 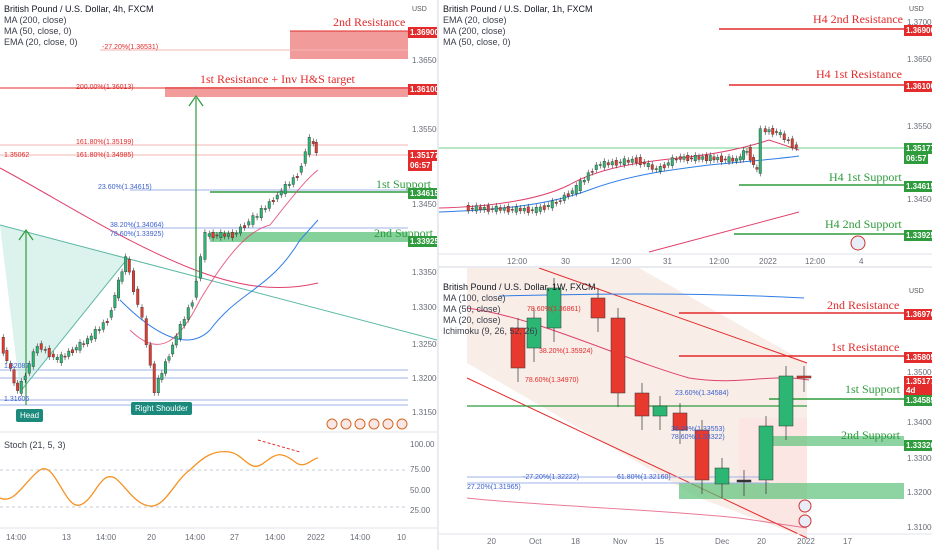 What do you see at coordinates (367, 424) in the screenshot?
I see `event-flags` at bounding box center [367, 424].